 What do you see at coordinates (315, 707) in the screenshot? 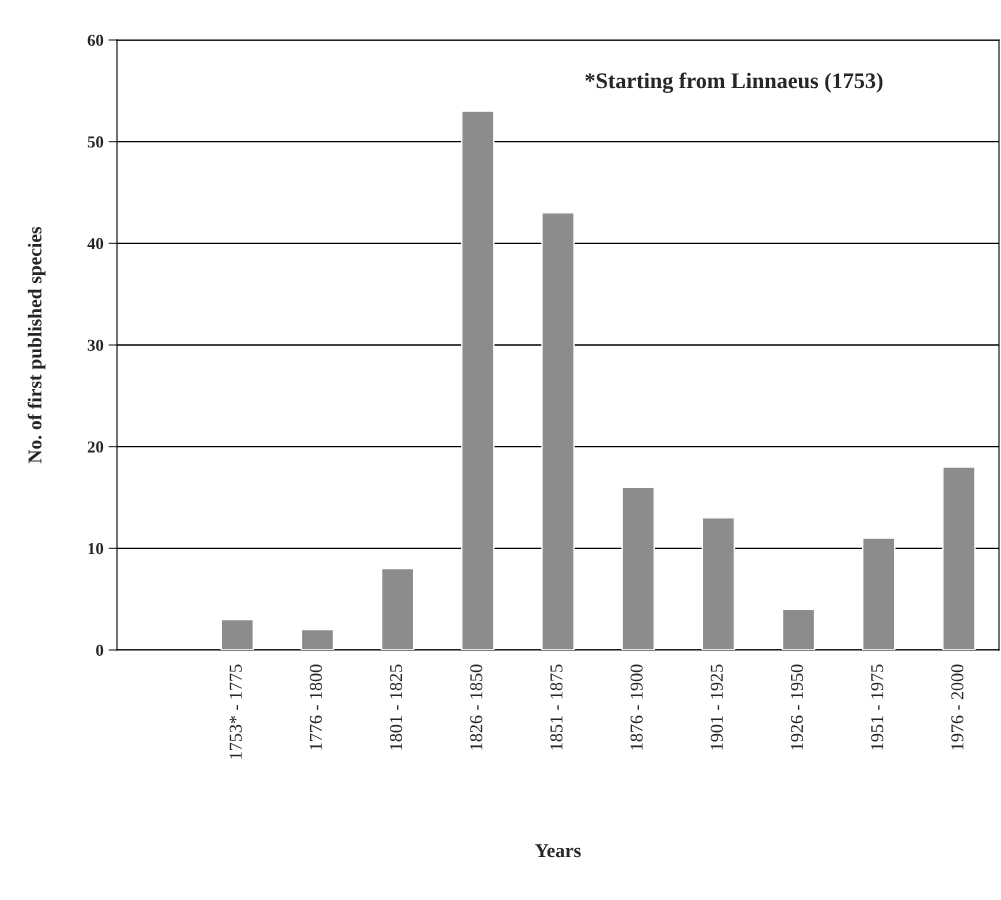
I see `x-tick-label: 1776 - 1800` at bounding box center [315, 707].